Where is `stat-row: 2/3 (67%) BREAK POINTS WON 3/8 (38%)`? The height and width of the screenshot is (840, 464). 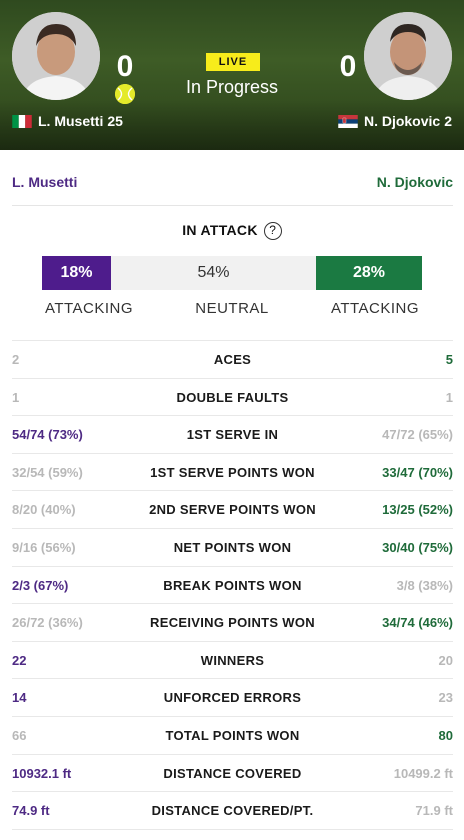
stat-row: 2/3 (67%) BREAK POINTS WON 3/8 (38%) is located at coordinates (232, 584).